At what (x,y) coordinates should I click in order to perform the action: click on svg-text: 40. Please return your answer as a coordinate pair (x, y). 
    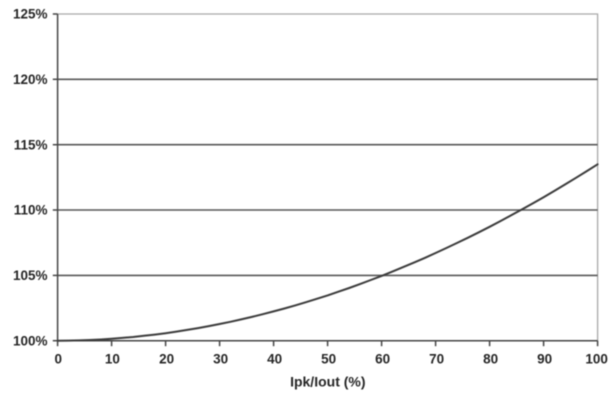
    Looking at the image, I should click on (274, 359).